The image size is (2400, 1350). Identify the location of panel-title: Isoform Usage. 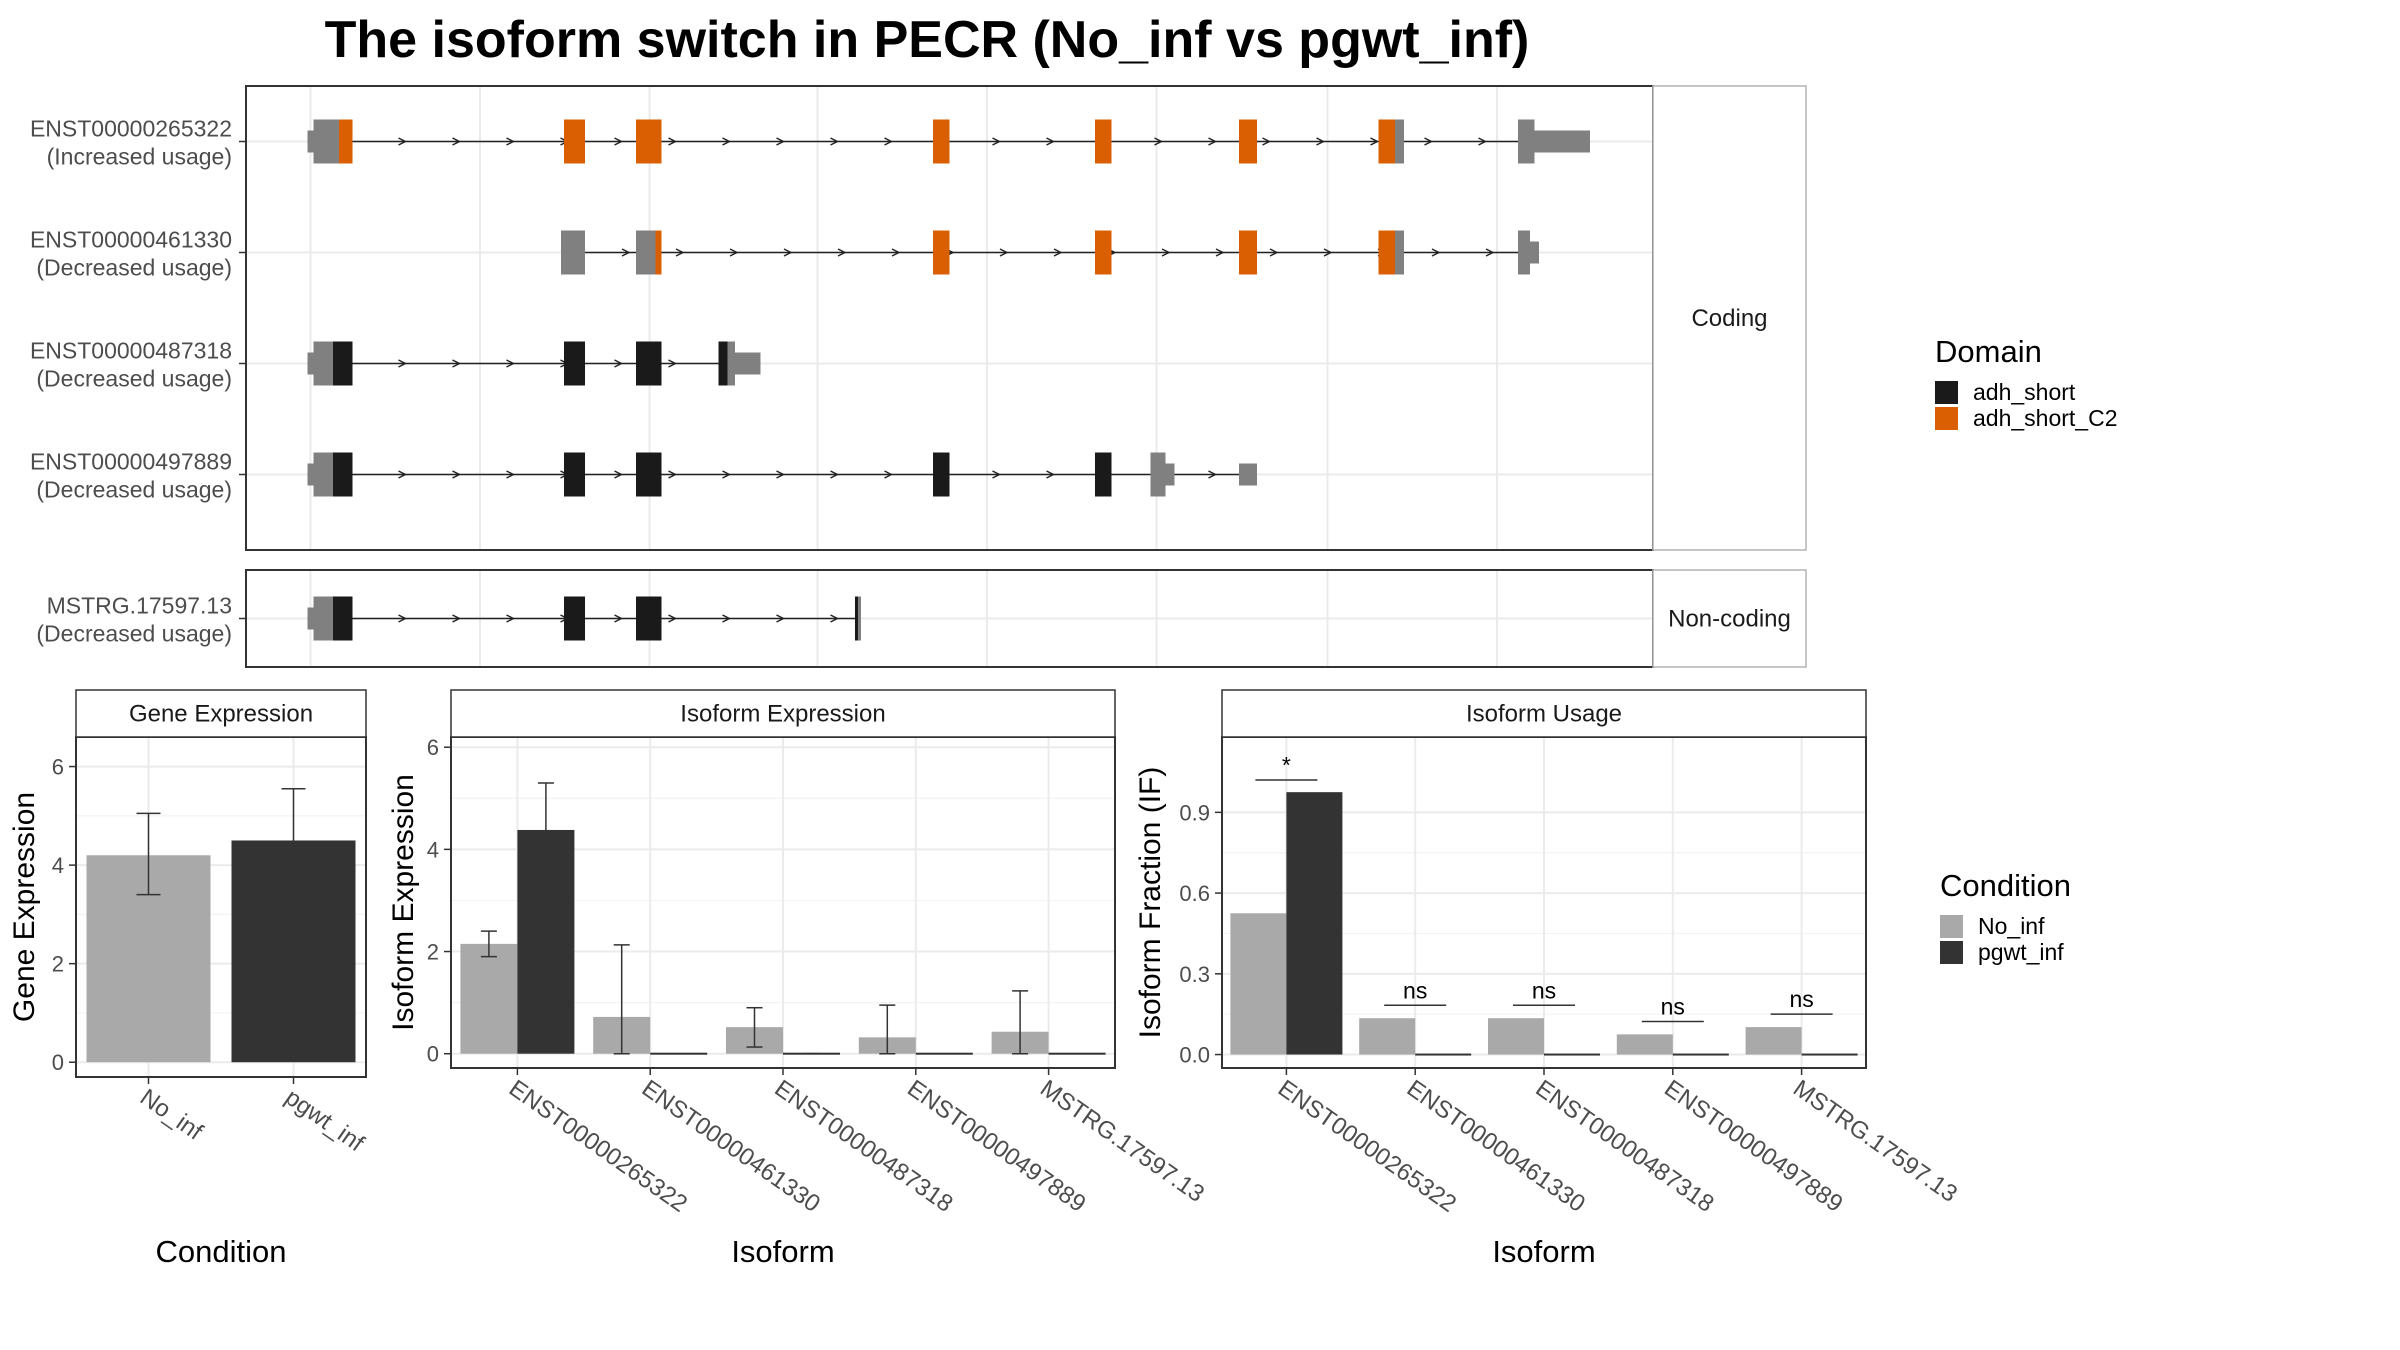
(1544, 714).